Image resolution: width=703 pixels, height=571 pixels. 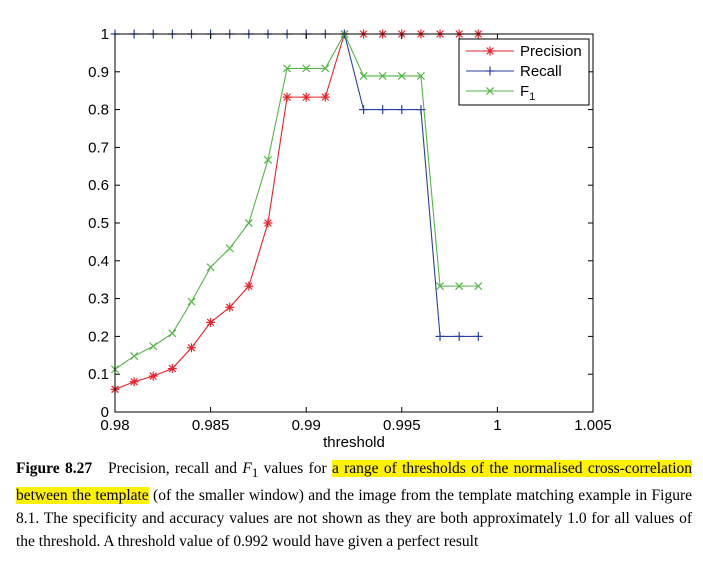 I want to click on figure-label: Figure 8.27, so click(x=54, y=468).